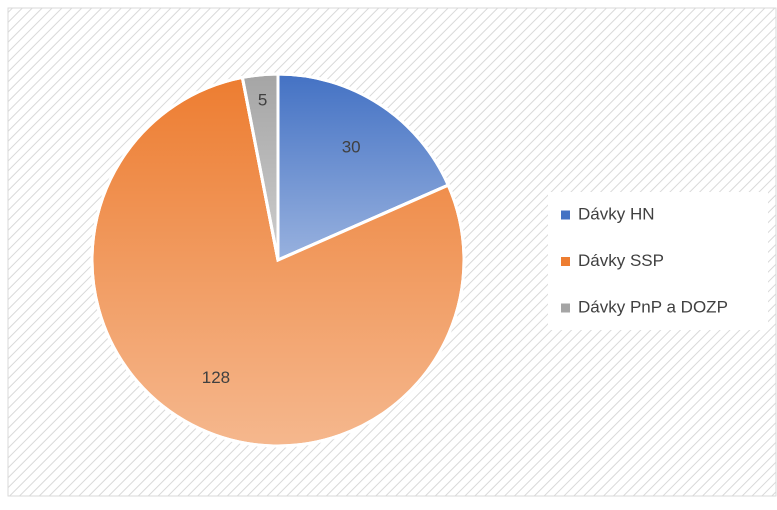  What do you see at coordinates (653, 306) in the screenshot?
I see `legend-label: Dávky PnP a DOZP` at bounding box center [653, 306].